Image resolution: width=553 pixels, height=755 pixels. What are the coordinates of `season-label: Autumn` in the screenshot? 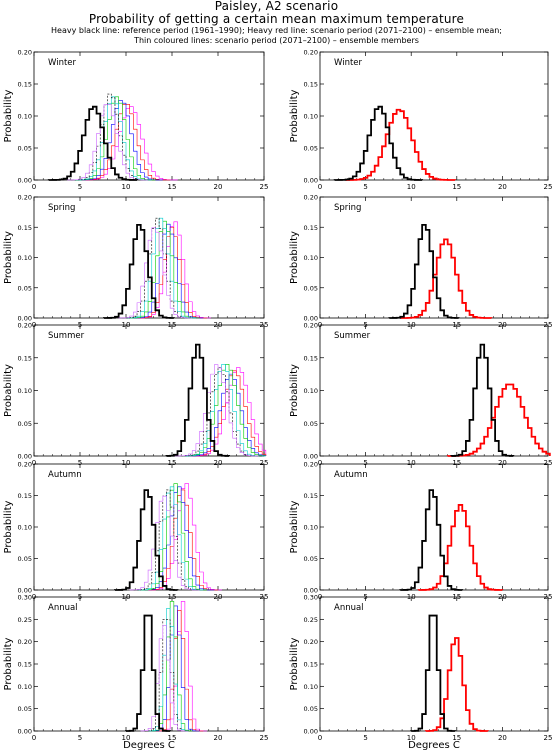 It's located at (65, 475).